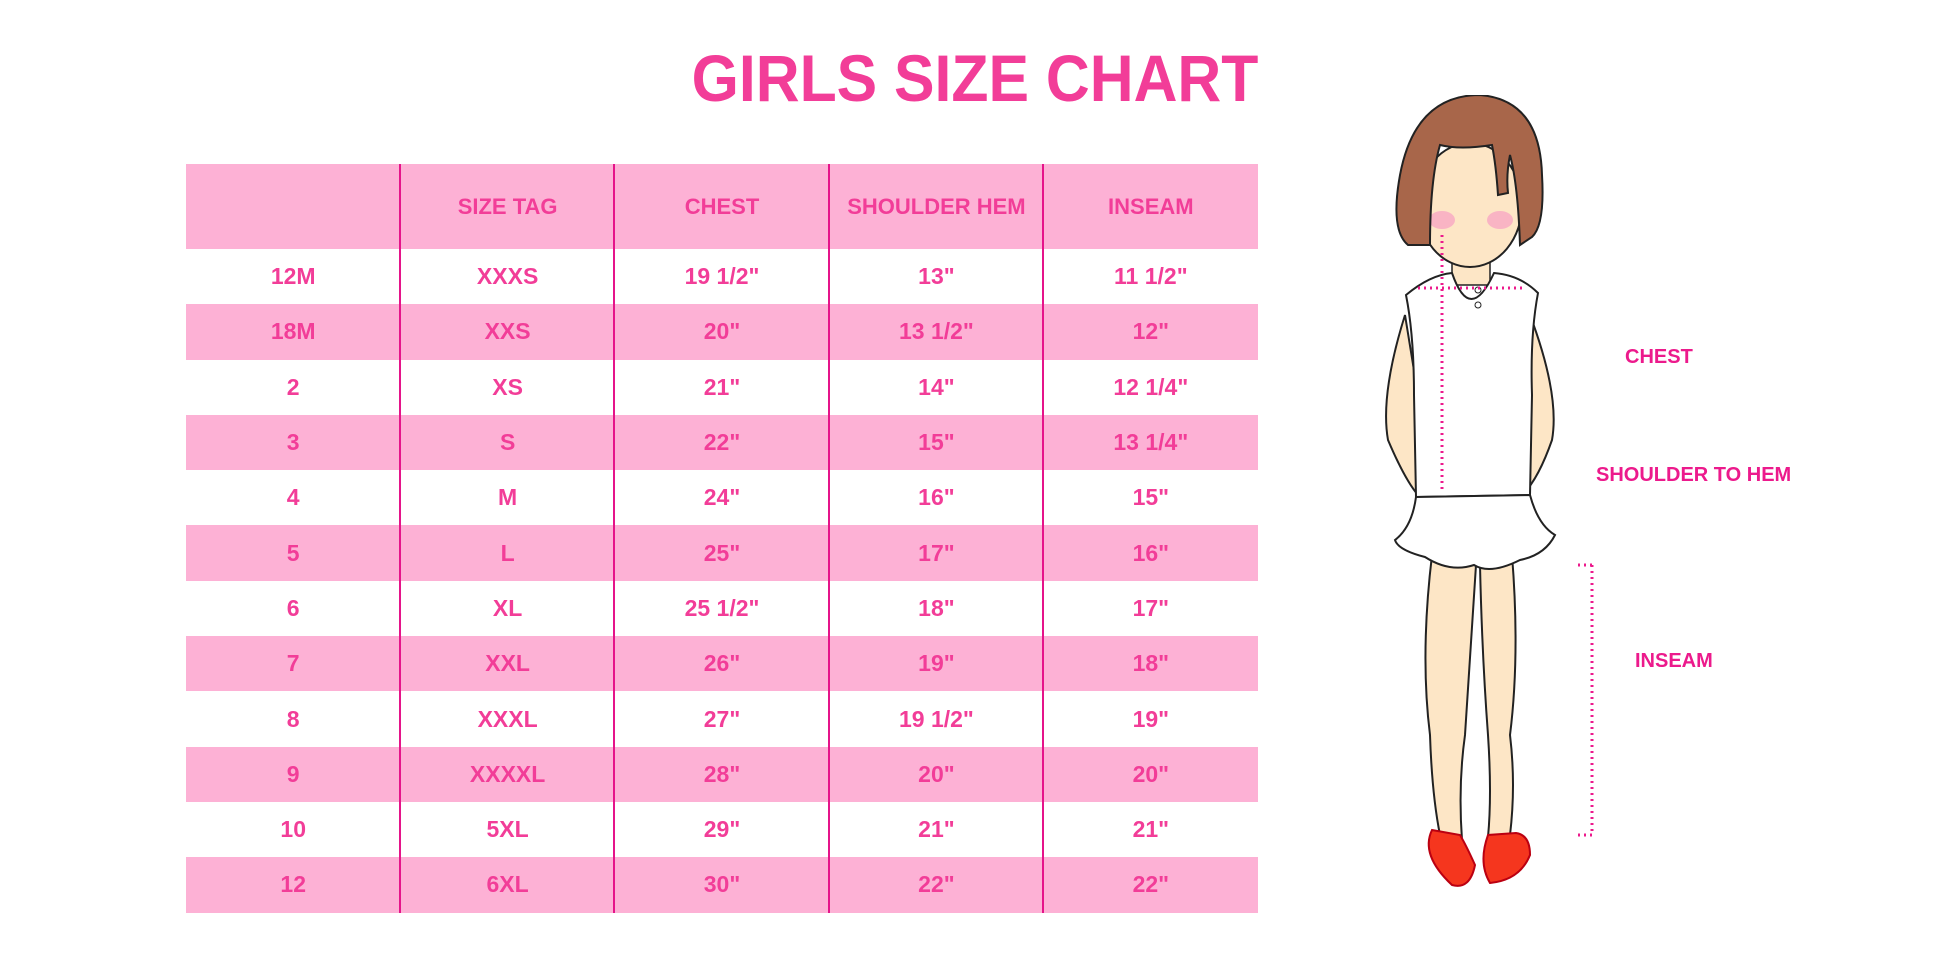 This screenshot has width=1946, height=973. I want to click on table-row: 8 XXXL 27" 19 1/2" 19", so click(722, 718).